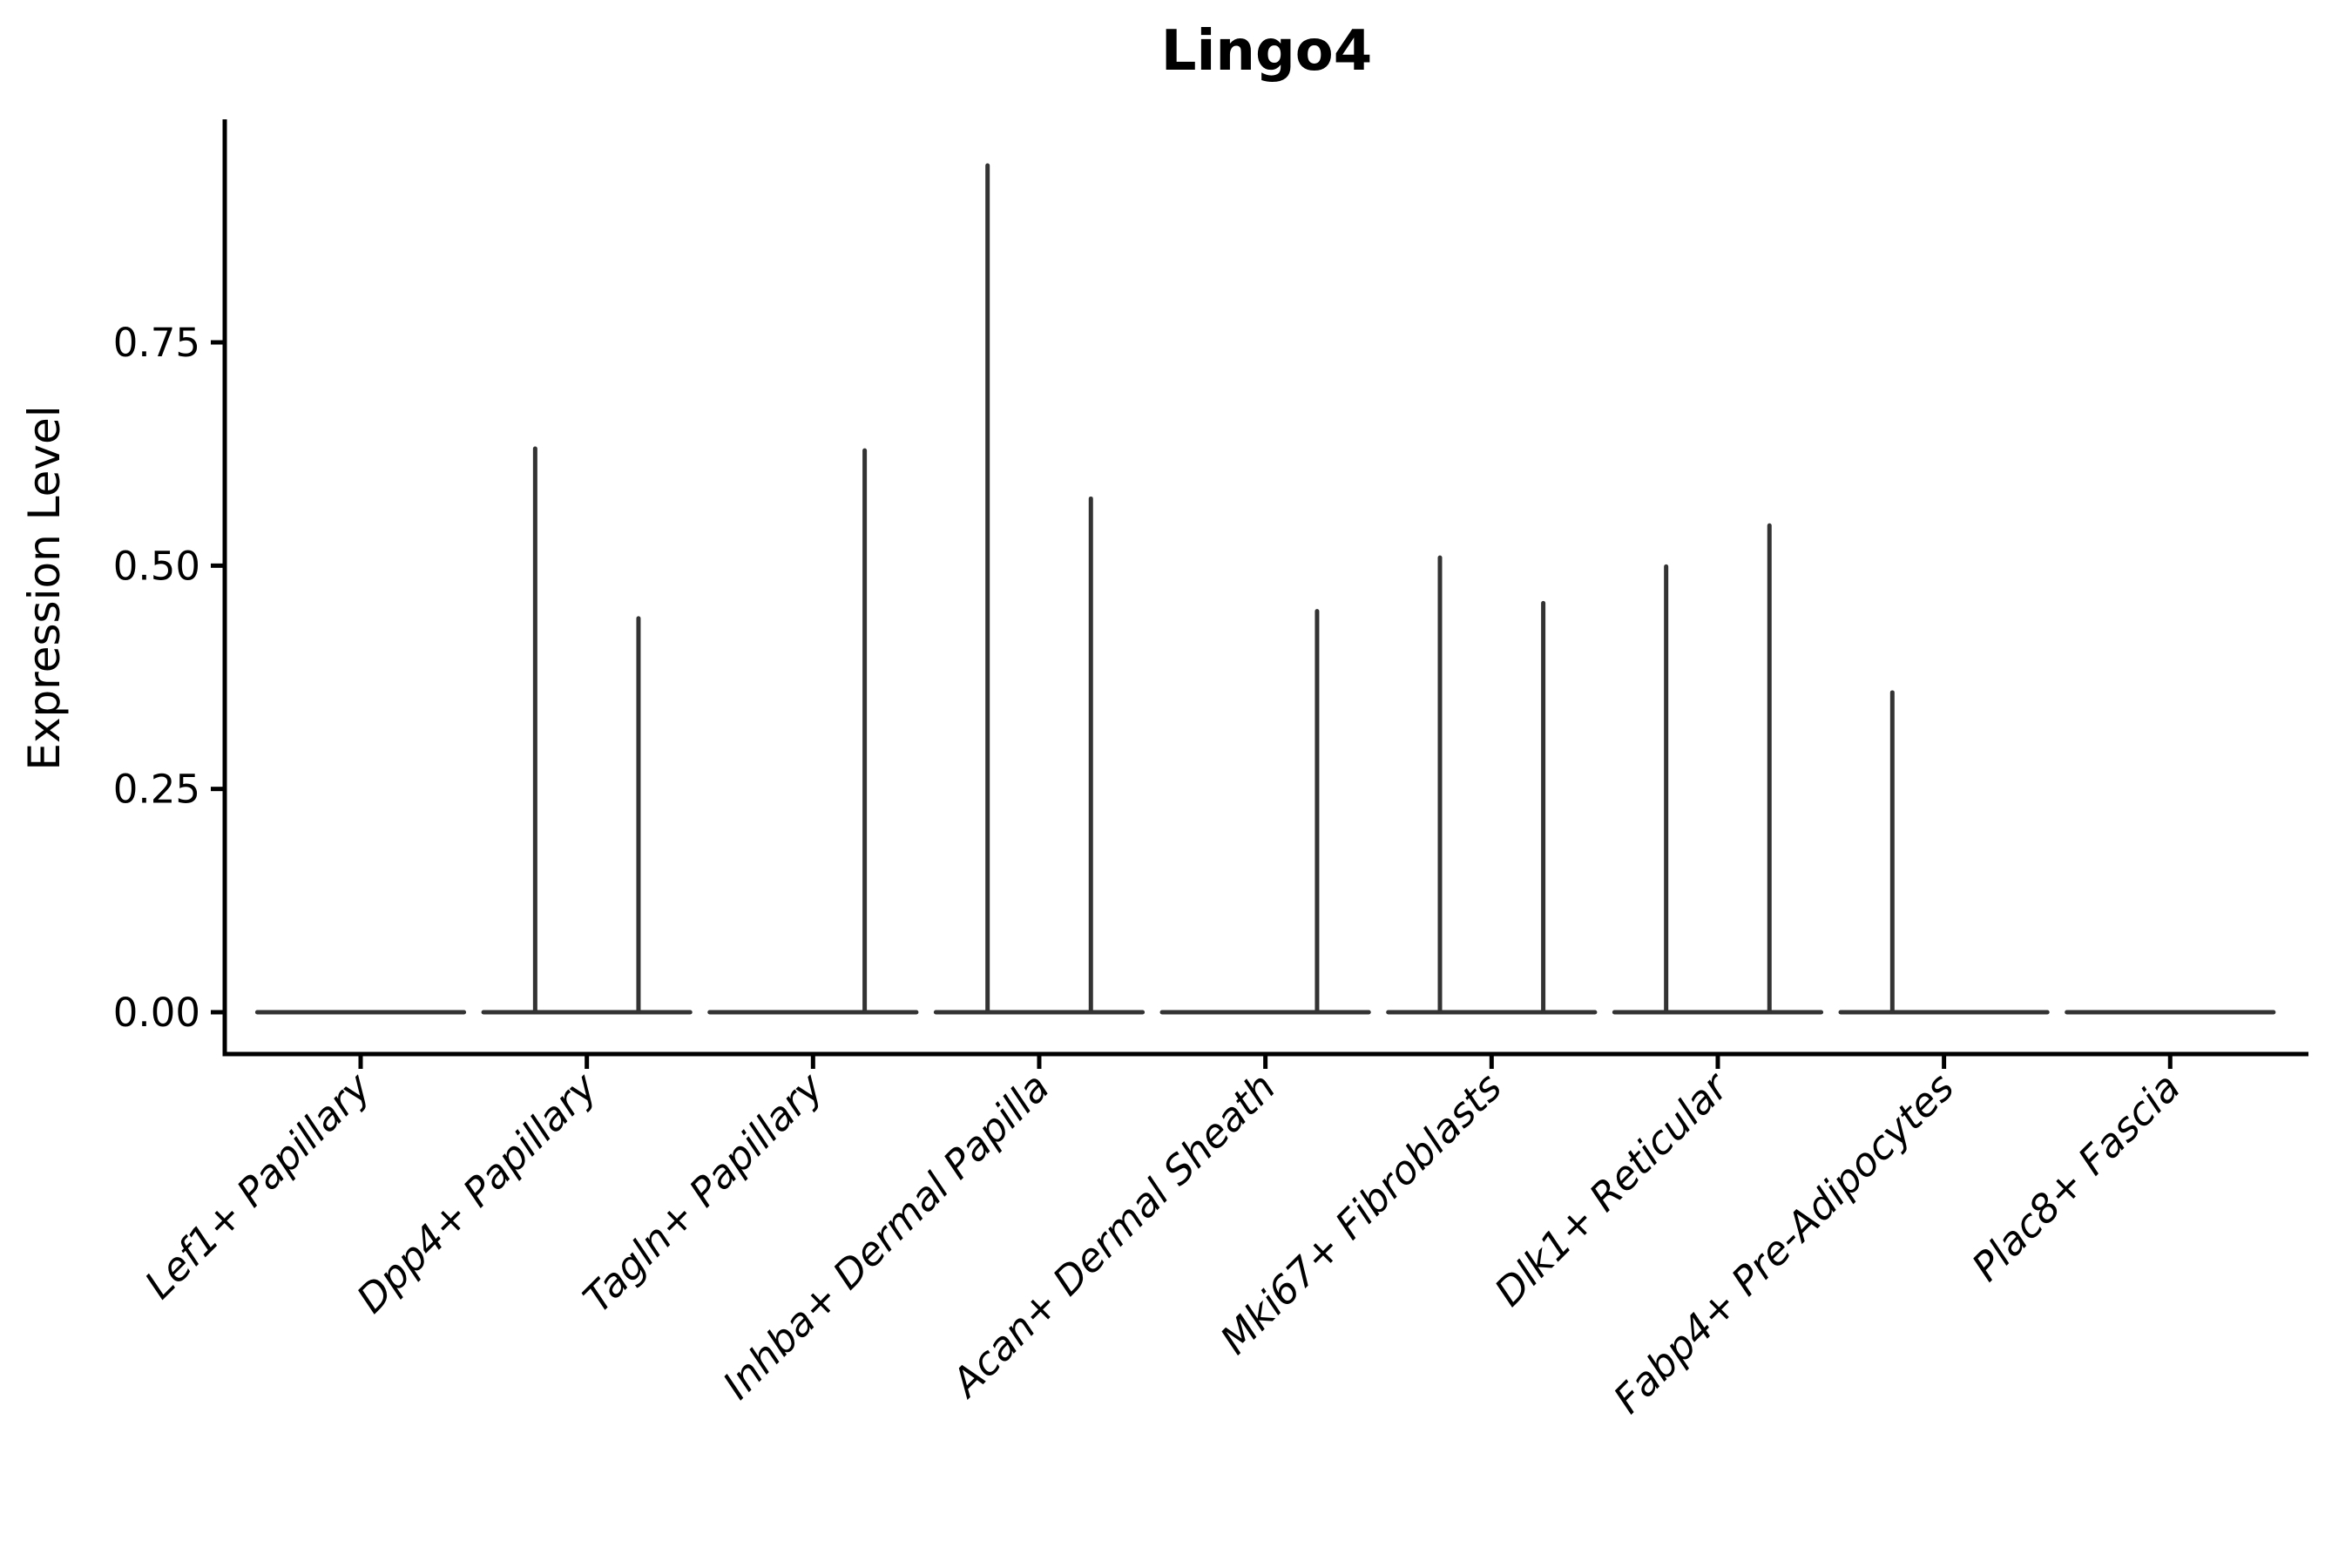  What do you see at coordinates (1611, 1189) in the screenshot?
I see `x-axis-label: Dlk1+ Reticular` at bounding box center [1611, 1189].